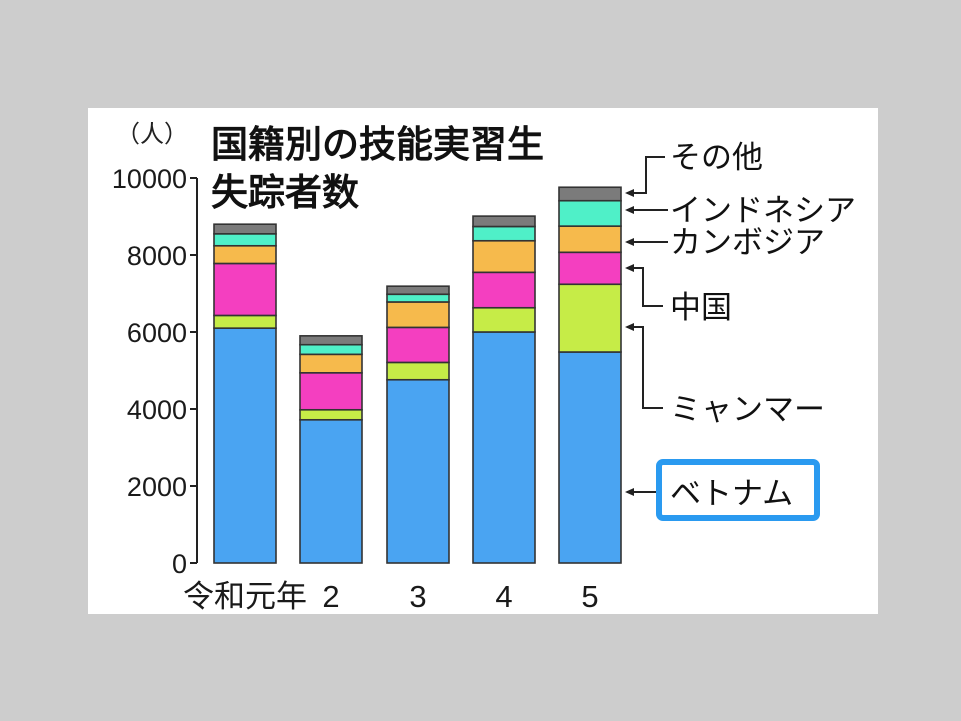 The height and width of the screenshot is (721, 961). What do you see at coordinates (245, 596) in the screenshot?
I see `x-category-label: 令和元年` at bounding box center [245, 596].